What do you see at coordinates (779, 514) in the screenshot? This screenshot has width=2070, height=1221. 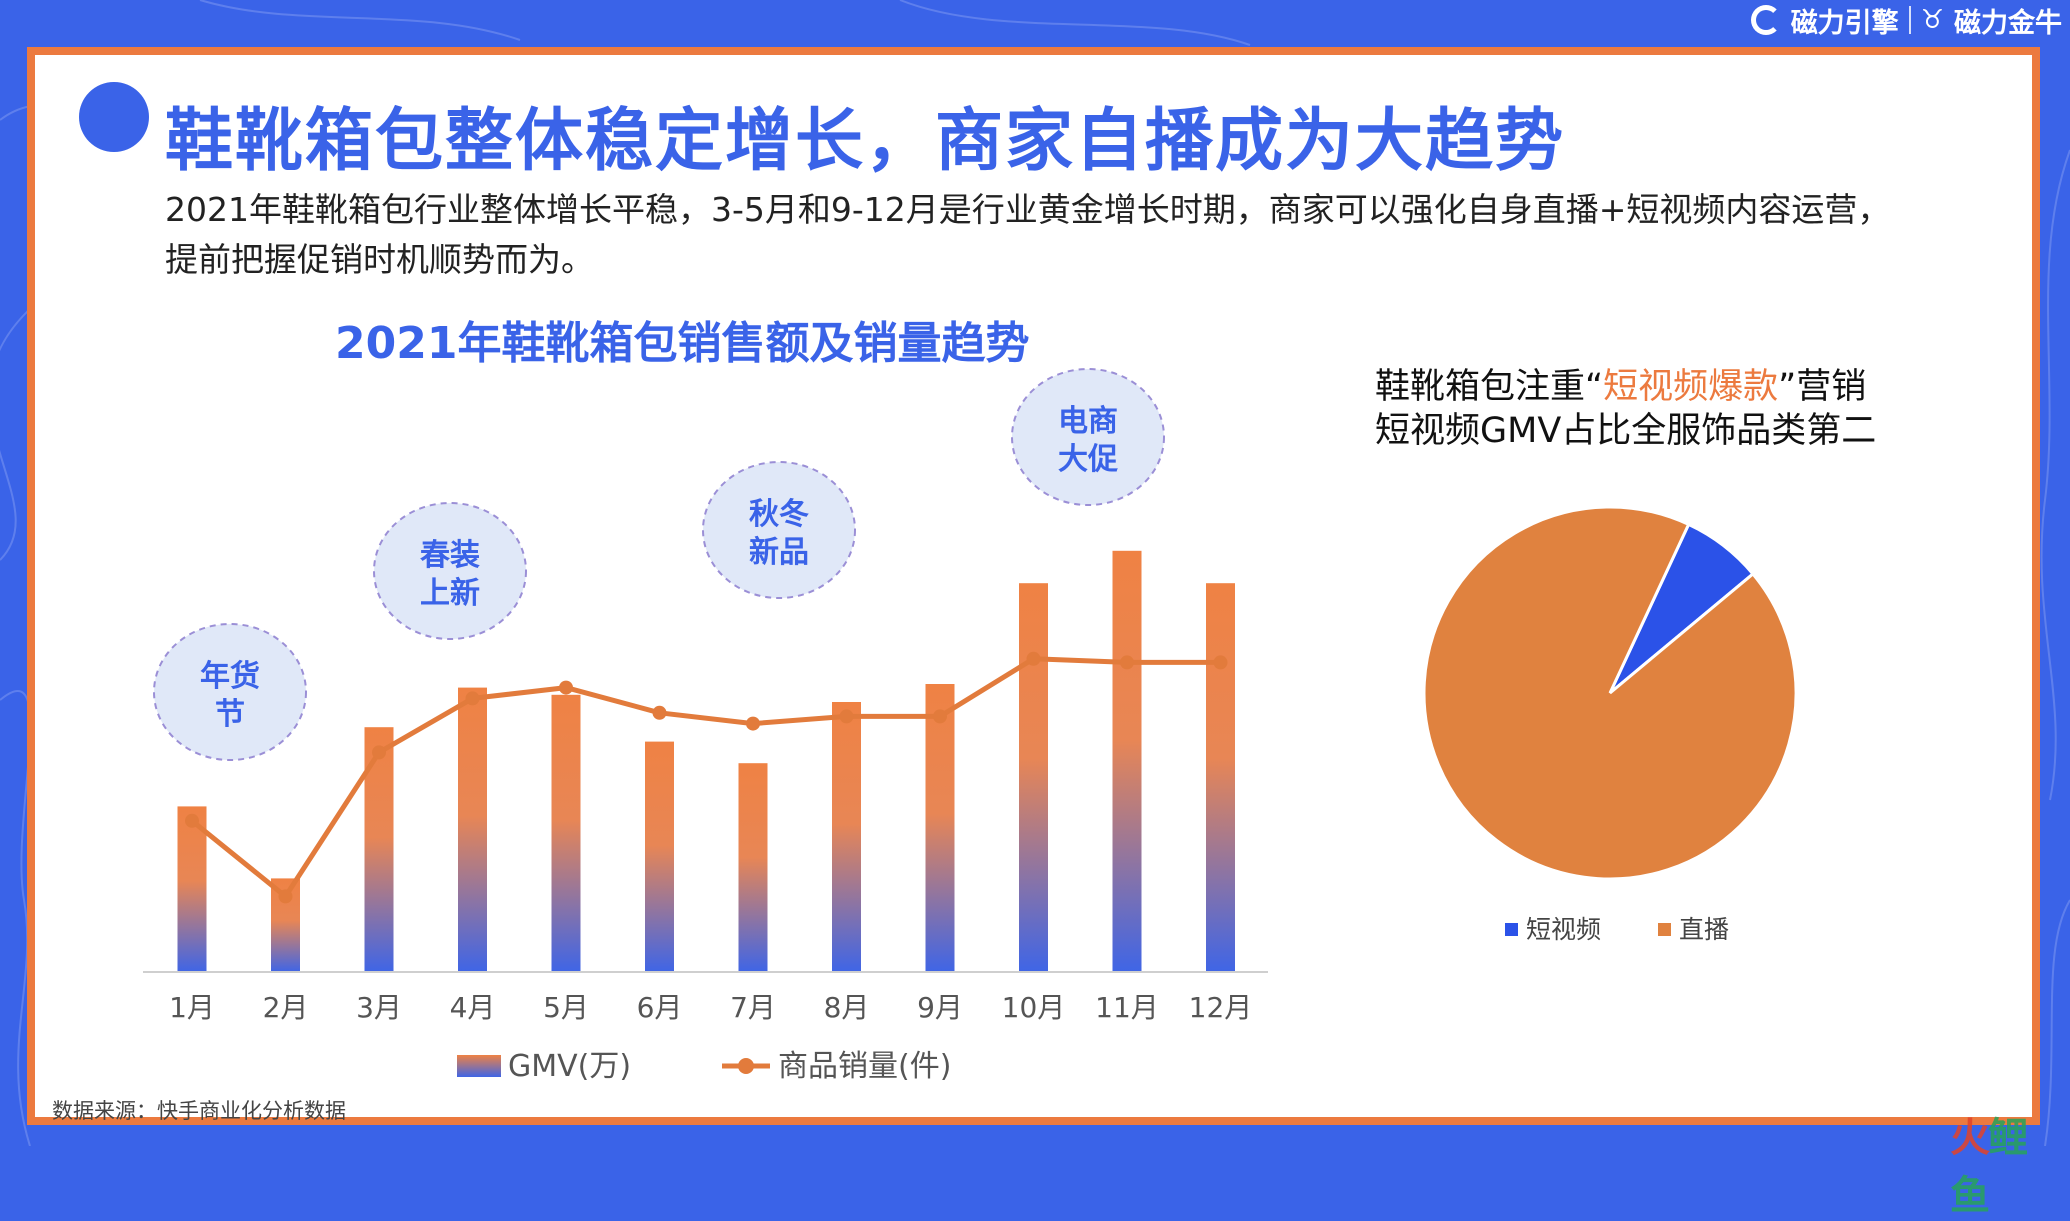 I see `annotation-label-line1: 秋冬` at bounding box center [779, 514].